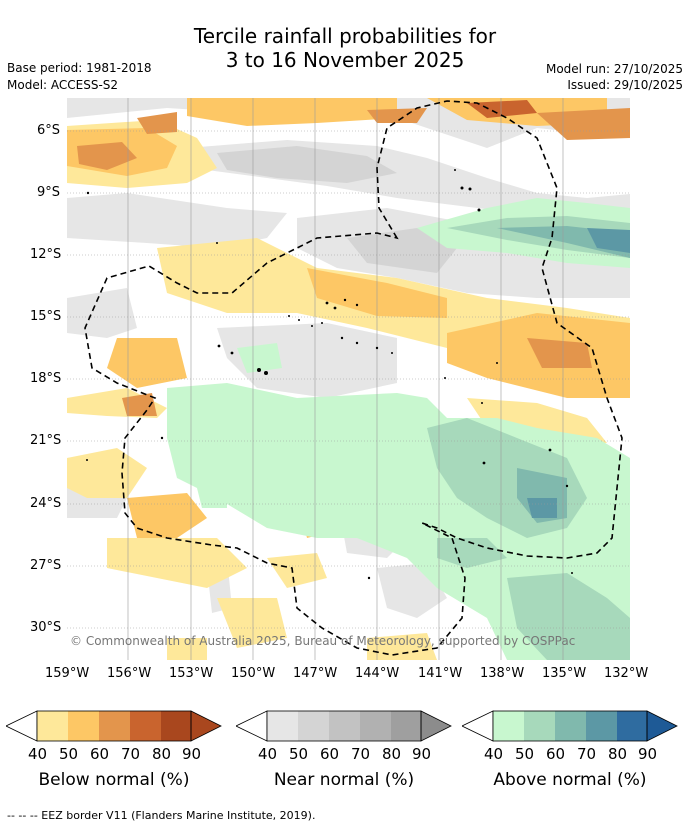 This screenshot has height=827, width=690. What do you see at coordinates (299, 754) in the screenshot?
I see `legend-near-tick-50: 50` at bounding box center [299, 754].